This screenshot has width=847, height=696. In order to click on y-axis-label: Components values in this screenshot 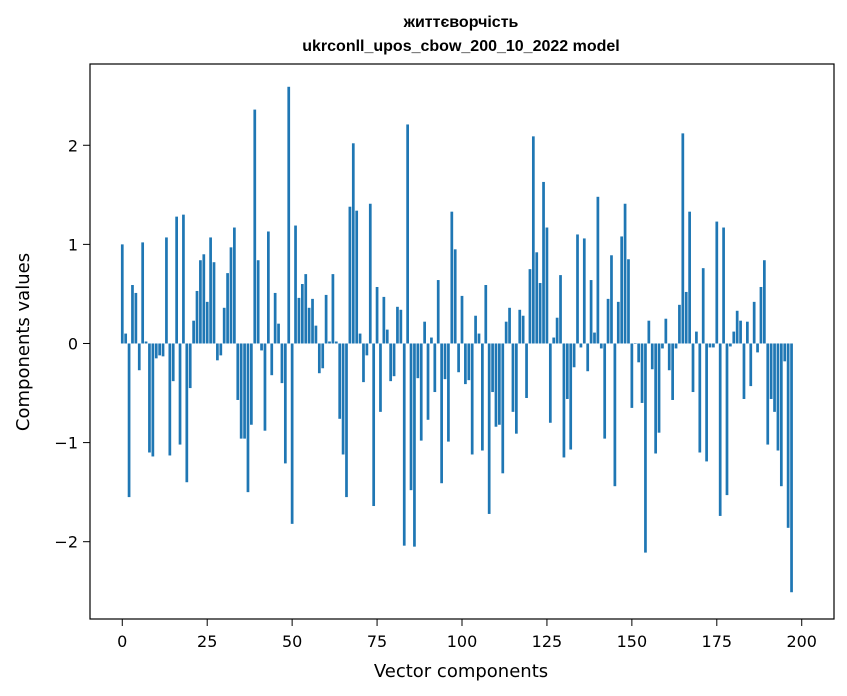, I will do `click(23, 342)`.